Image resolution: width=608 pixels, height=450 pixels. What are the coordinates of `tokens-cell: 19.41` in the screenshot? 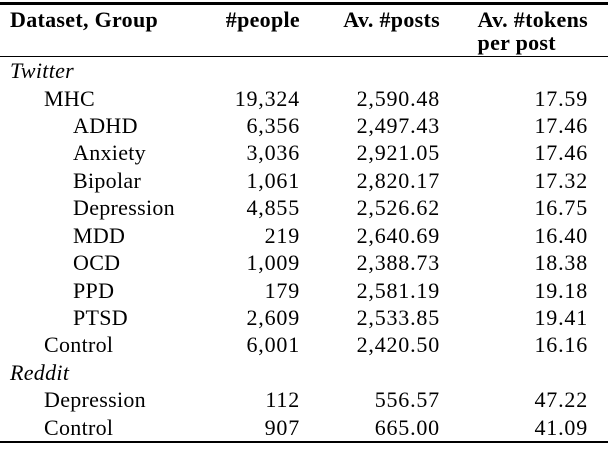 It's located at (561, 317).